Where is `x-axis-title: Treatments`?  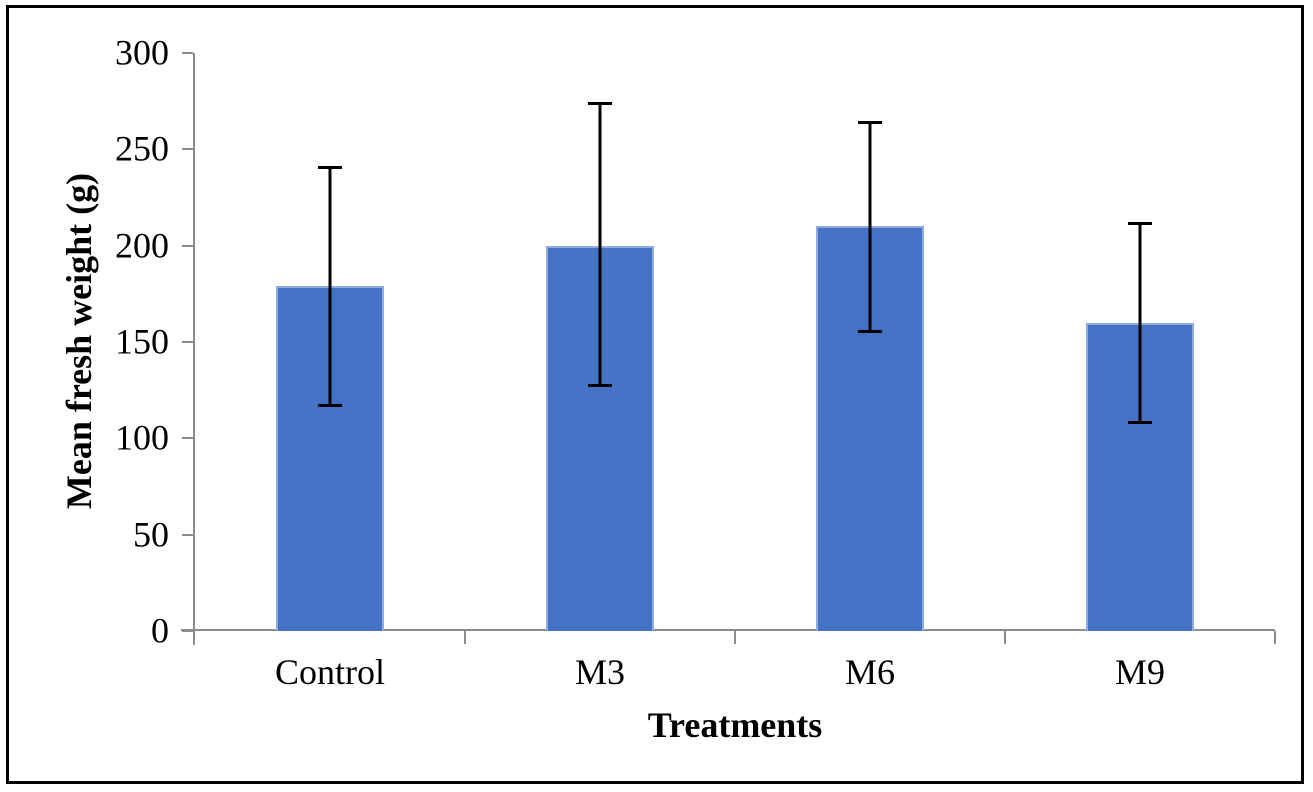 x-axis-title: Treatments is located at coordinates (735, 725).